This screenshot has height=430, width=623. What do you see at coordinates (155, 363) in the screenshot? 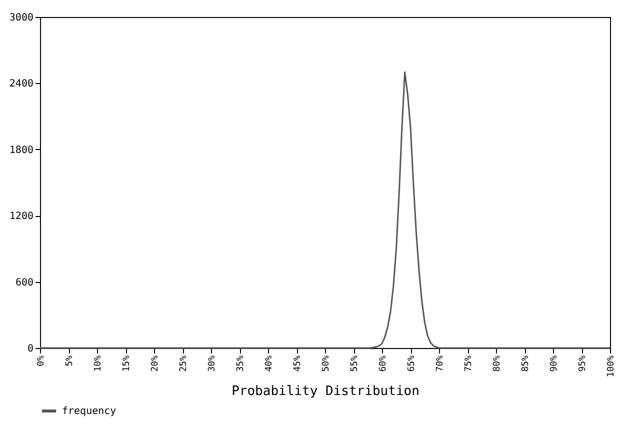
I see `x-tick-label: 20%` at bounding box center [155, 363].